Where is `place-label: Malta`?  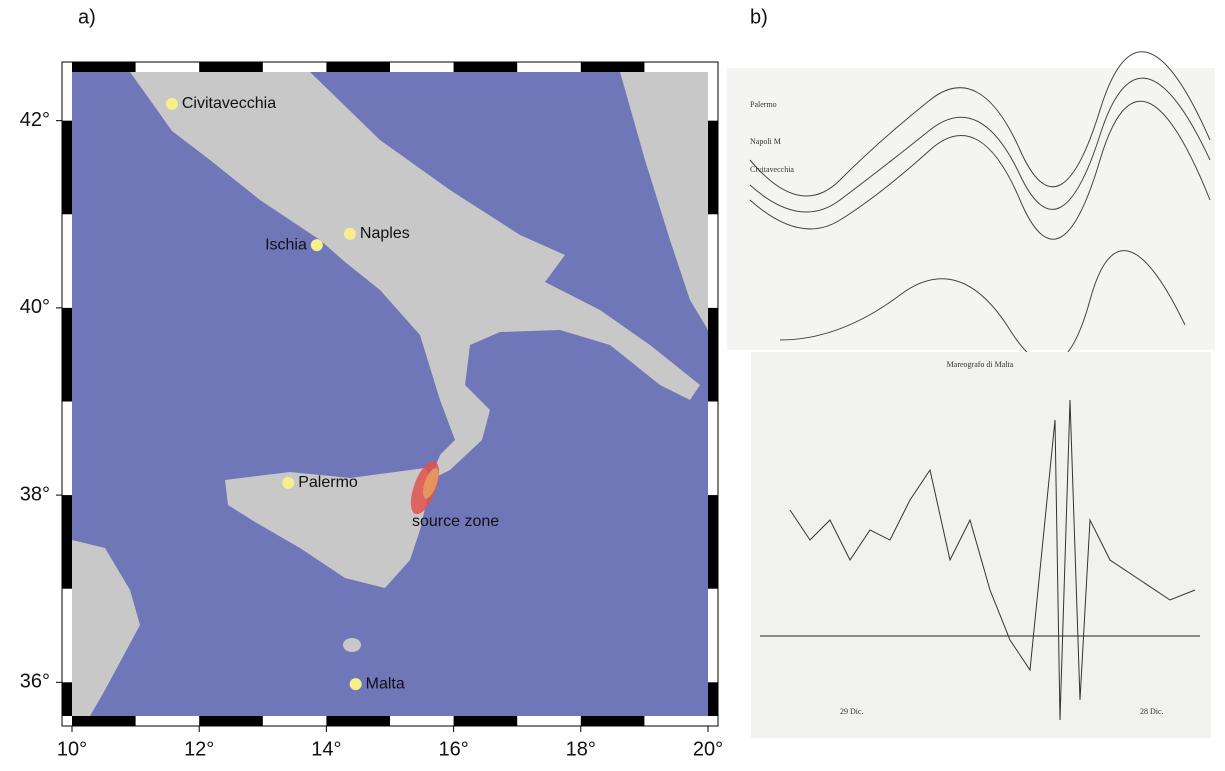
place-label: Malta is located at coordinates (385, 683).